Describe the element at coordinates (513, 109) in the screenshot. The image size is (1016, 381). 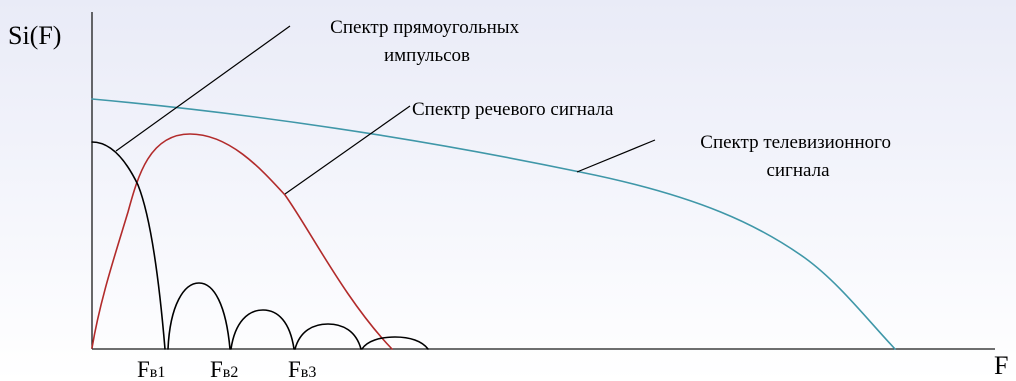
I see `speech-spectrum-label: Спектр речевого сигнала` at that location.